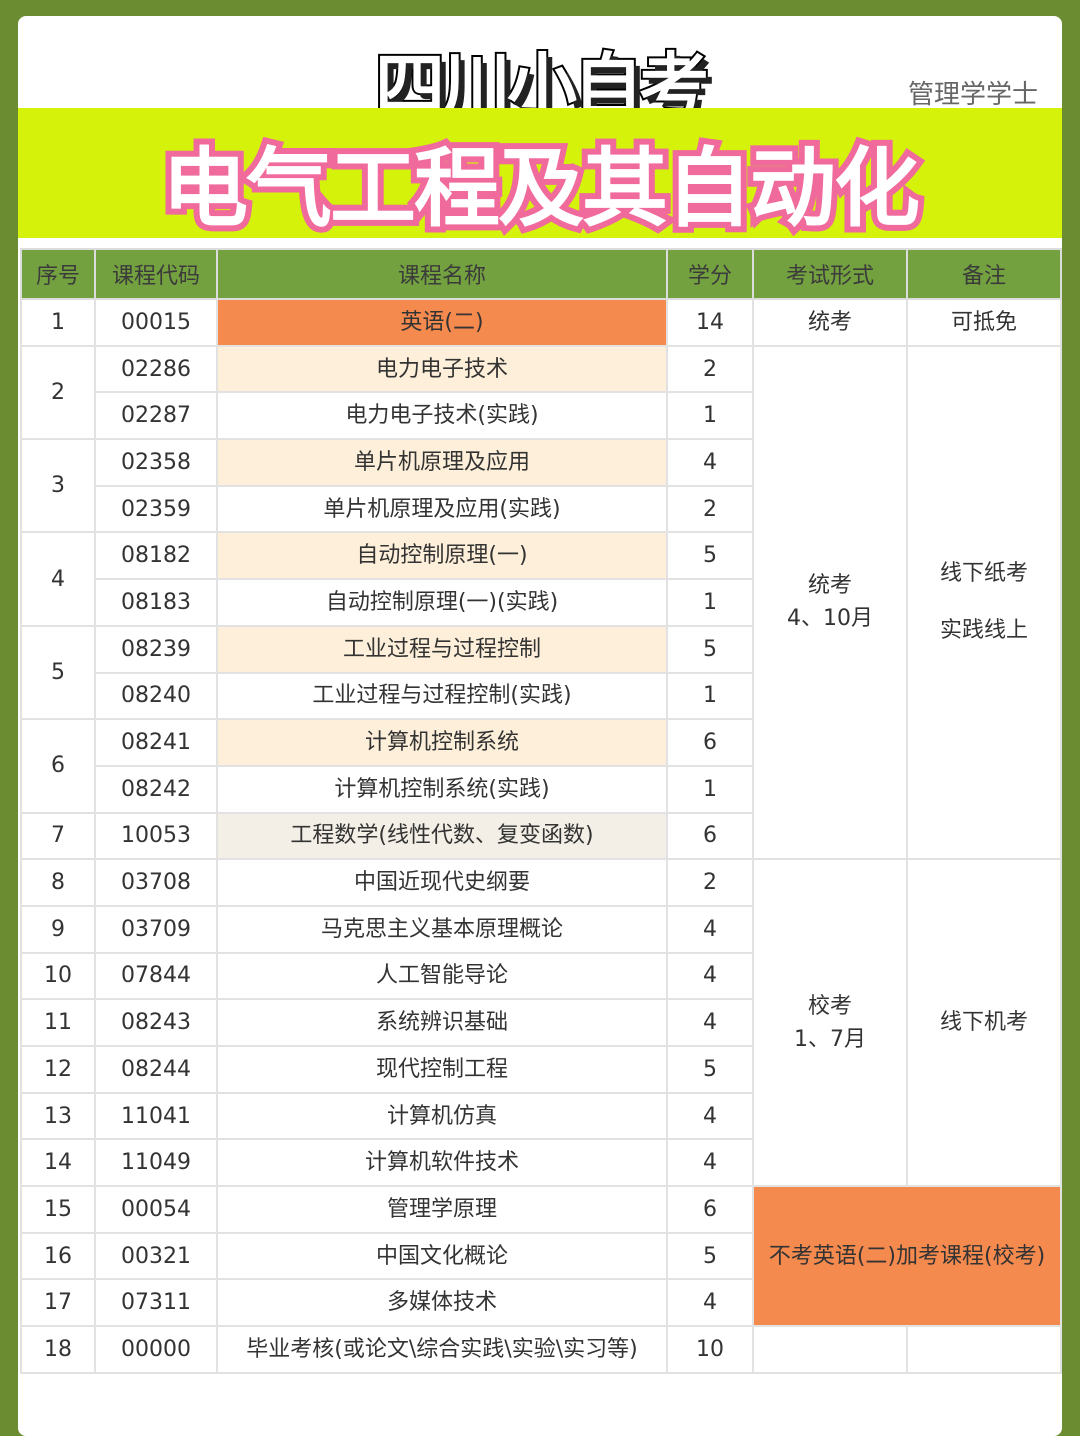  What do you see at coordinates (58, 836) in the screenshot?
I see `seq-cell: 7` at bounding box center [58, 836].